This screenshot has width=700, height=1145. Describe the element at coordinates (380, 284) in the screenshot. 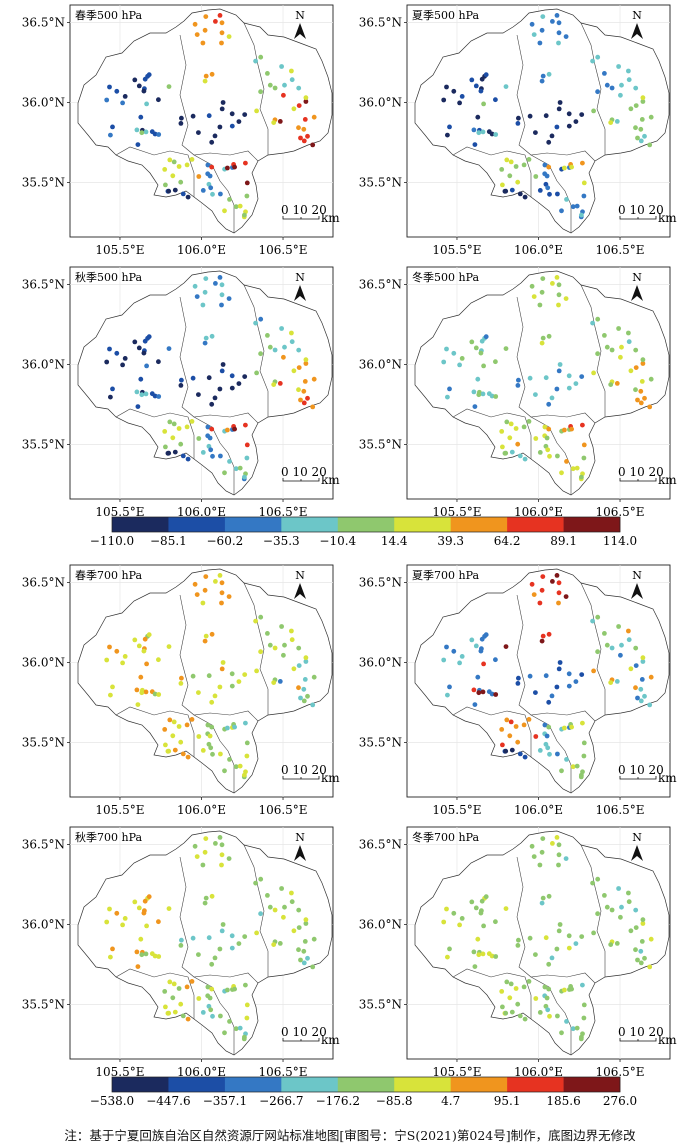

I see `y-tick-label: 36.5°N` at that location.